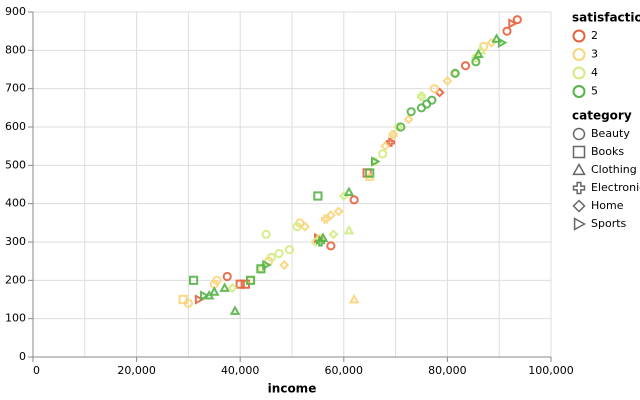 This screenshot has height=400, width=640. I want to click on y-tick-label: 900, so click(15, 11).